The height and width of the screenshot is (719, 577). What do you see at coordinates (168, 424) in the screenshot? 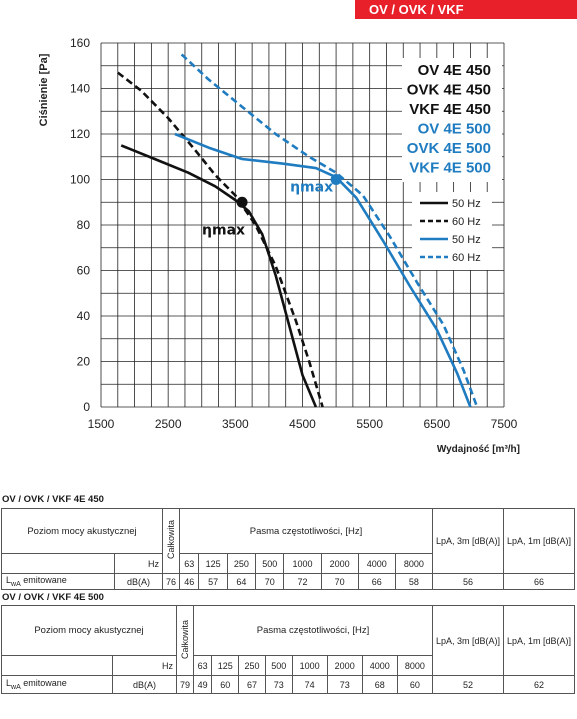
I see `x-tick-label: 2500` at bounding box center [168, 424].